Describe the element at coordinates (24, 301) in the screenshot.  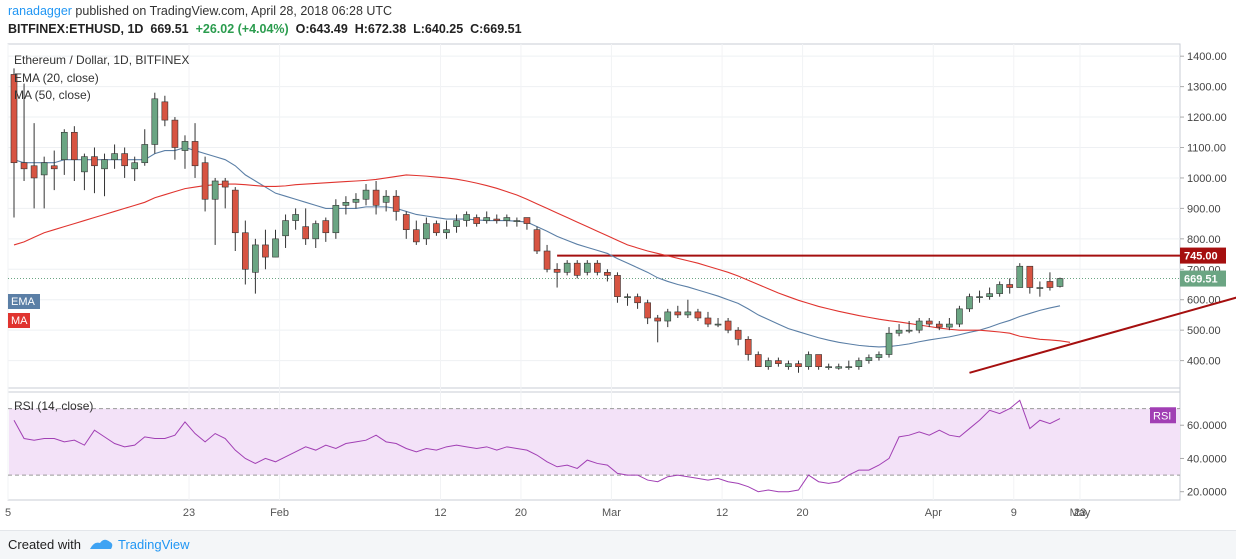
I see `ema-tag-bg` at that location.